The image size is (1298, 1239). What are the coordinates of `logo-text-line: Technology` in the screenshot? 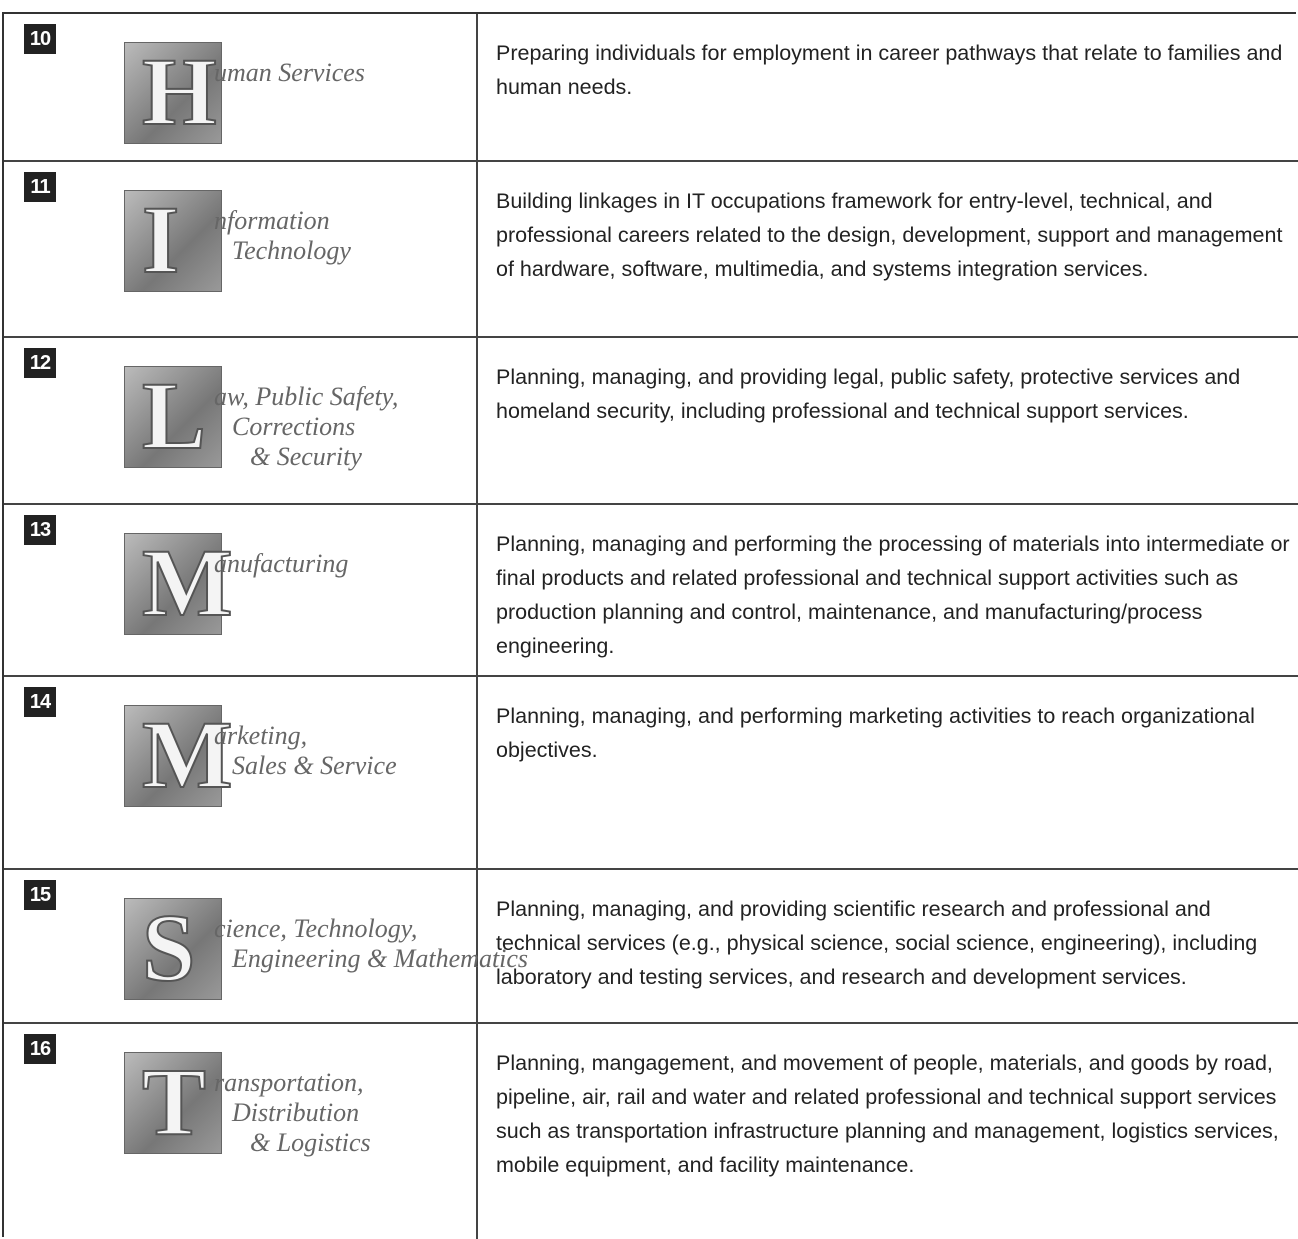 It's located at (291, 250).